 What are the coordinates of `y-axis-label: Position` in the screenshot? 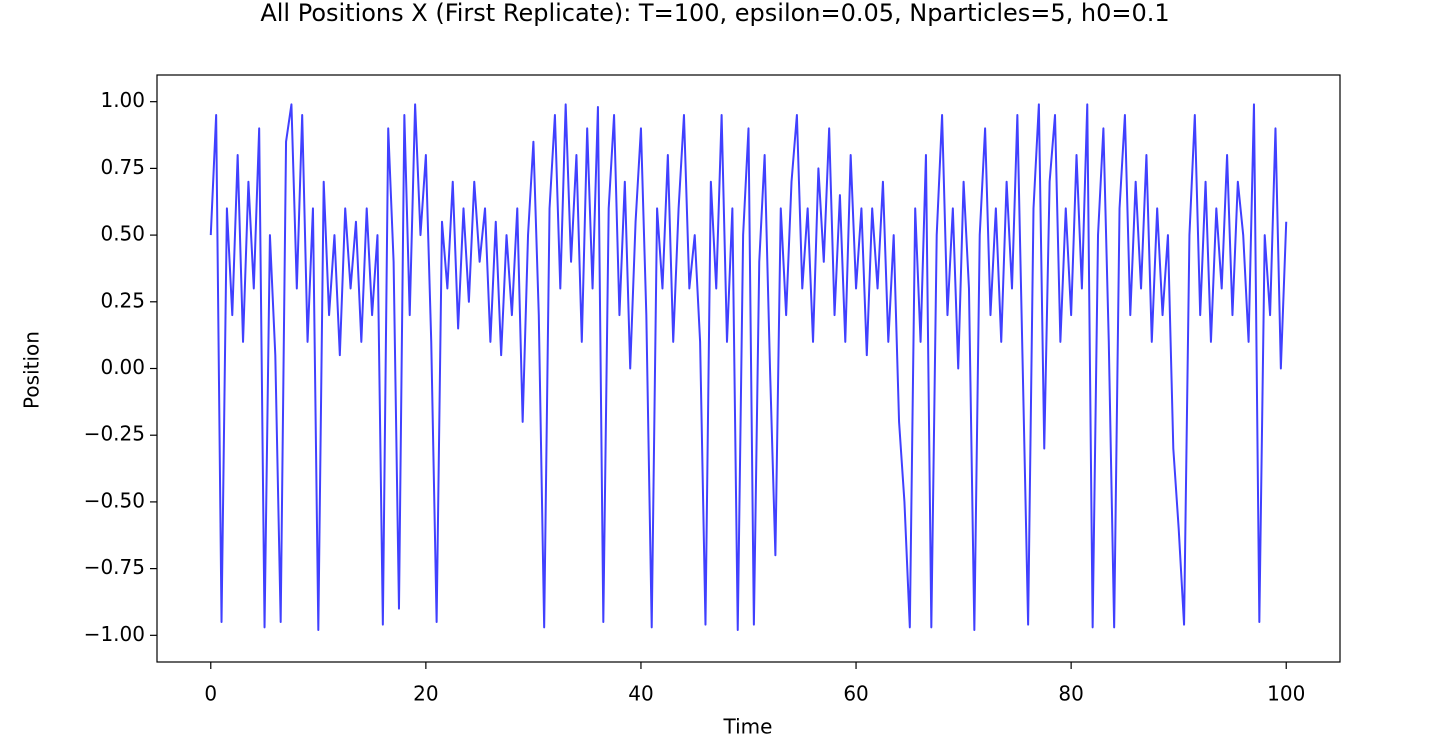 It's located at (32, 370).